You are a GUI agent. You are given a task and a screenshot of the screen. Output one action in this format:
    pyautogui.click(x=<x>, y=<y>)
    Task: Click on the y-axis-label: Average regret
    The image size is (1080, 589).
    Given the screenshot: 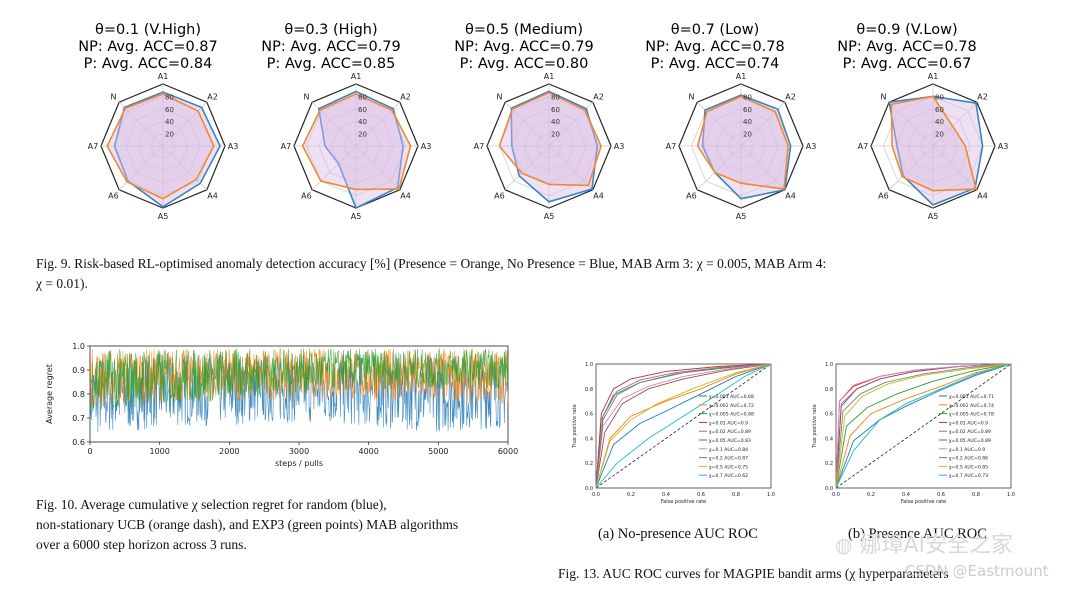 What is the action you would take?
    pyautogui.click(x=49, y=394)
    